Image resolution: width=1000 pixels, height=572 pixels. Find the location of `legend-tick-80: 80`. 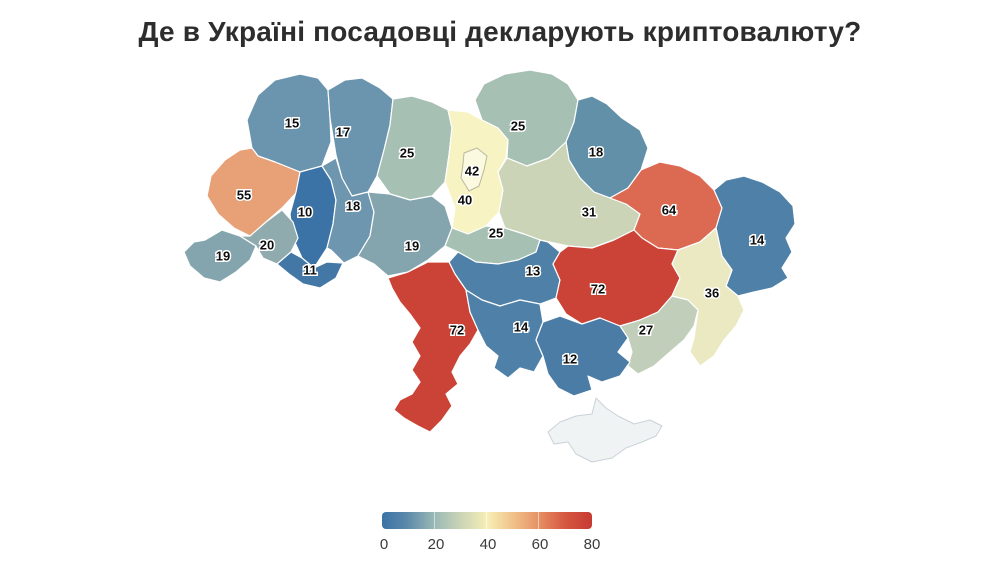

legend-tick-80: 80 is located at coordinates (592, 544).